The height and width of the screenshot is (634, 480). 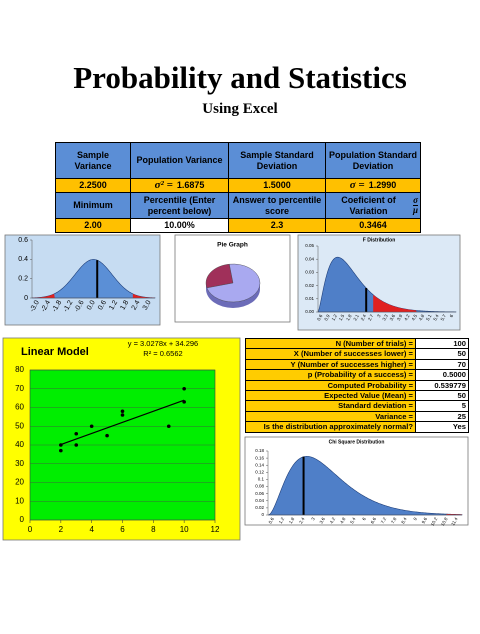 I want to click on table-cell: Sample Standard Deviation, so click(x=277, y=161).